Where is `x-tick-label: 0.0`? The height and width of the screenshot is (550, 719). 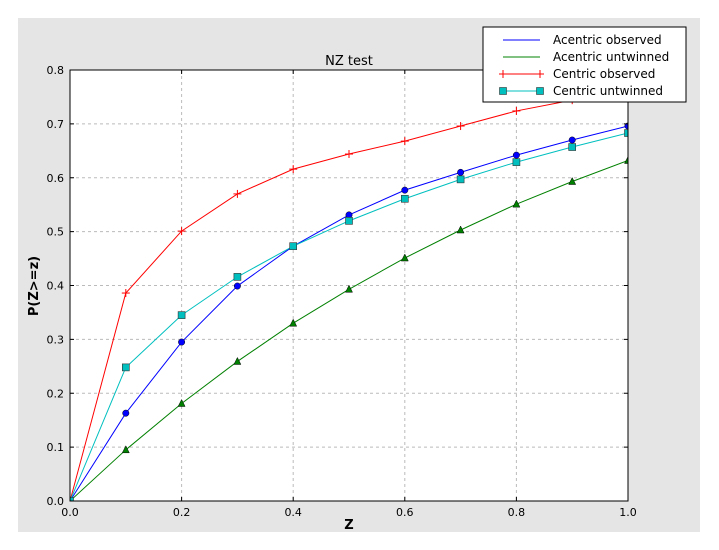 x-tick-label: 0.0 is located at coordinates (70, 512).